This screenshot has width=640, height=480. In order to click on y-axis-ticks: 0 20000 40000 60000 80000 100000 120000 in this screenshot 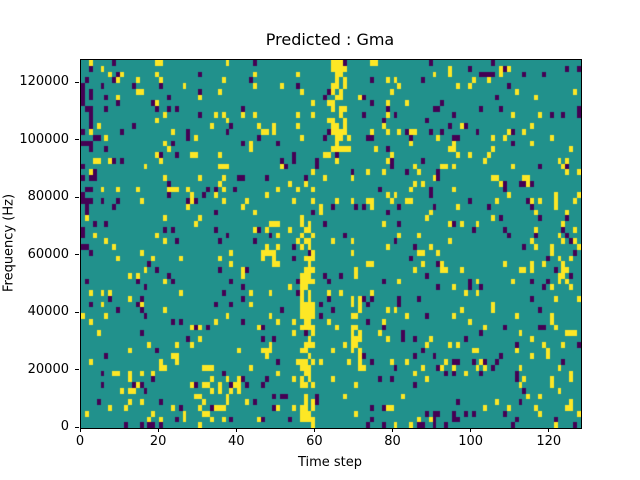, I will do `click(40, 246)`.